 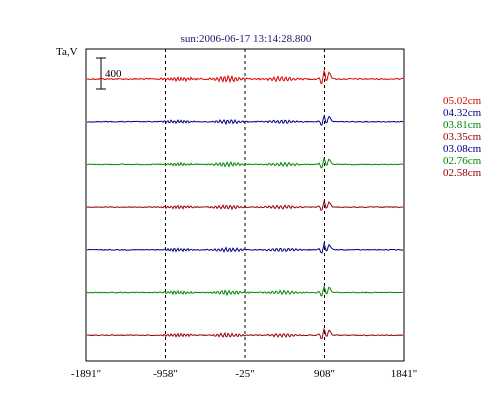 I want to click on legend-entry: 03.35cm, so click(x=462, y=137).